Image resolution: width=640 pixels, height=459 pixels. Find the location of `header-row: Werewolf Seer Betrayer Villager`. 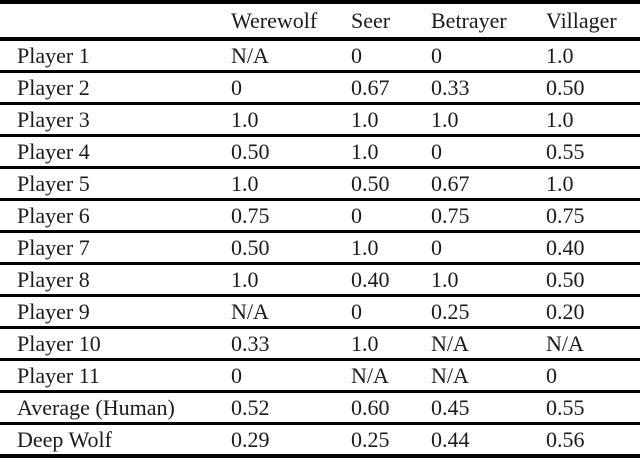

header-row: Werewolf Seer Betrayer Villager is located at coordinates (320, 21).